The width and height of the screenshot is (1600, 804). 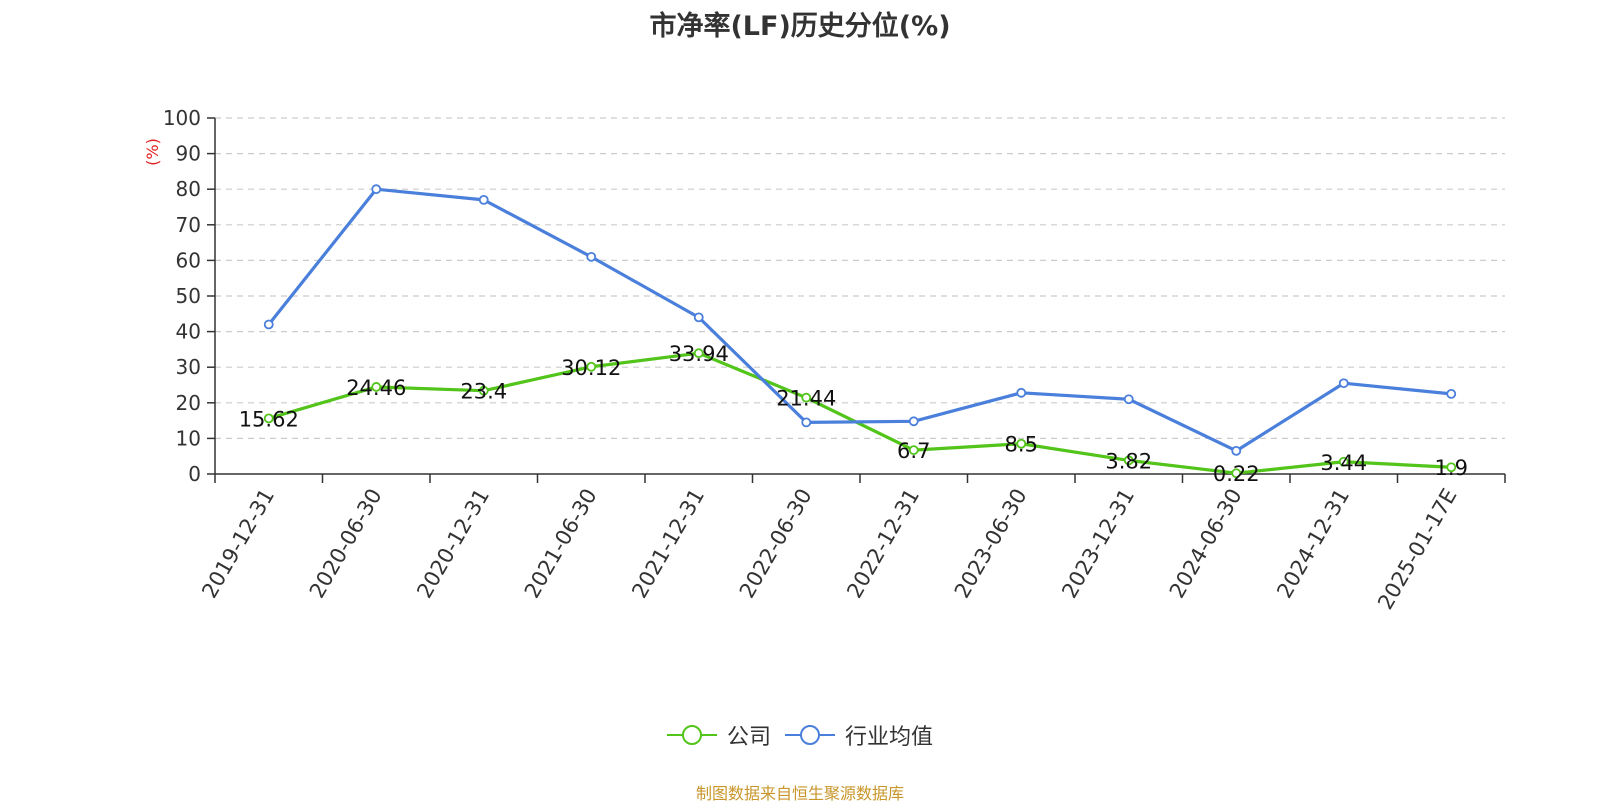 I want to click on x-tick-label: 2020-12-31, so click(x=453, y=544).